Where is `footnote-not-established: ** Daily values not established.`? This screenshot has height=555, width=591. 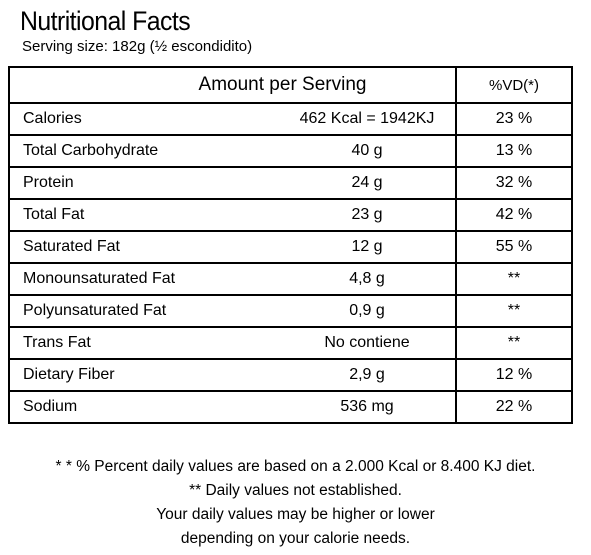 footnote-not-established: ** Daily values not established. is located at coordinates (295, 490).